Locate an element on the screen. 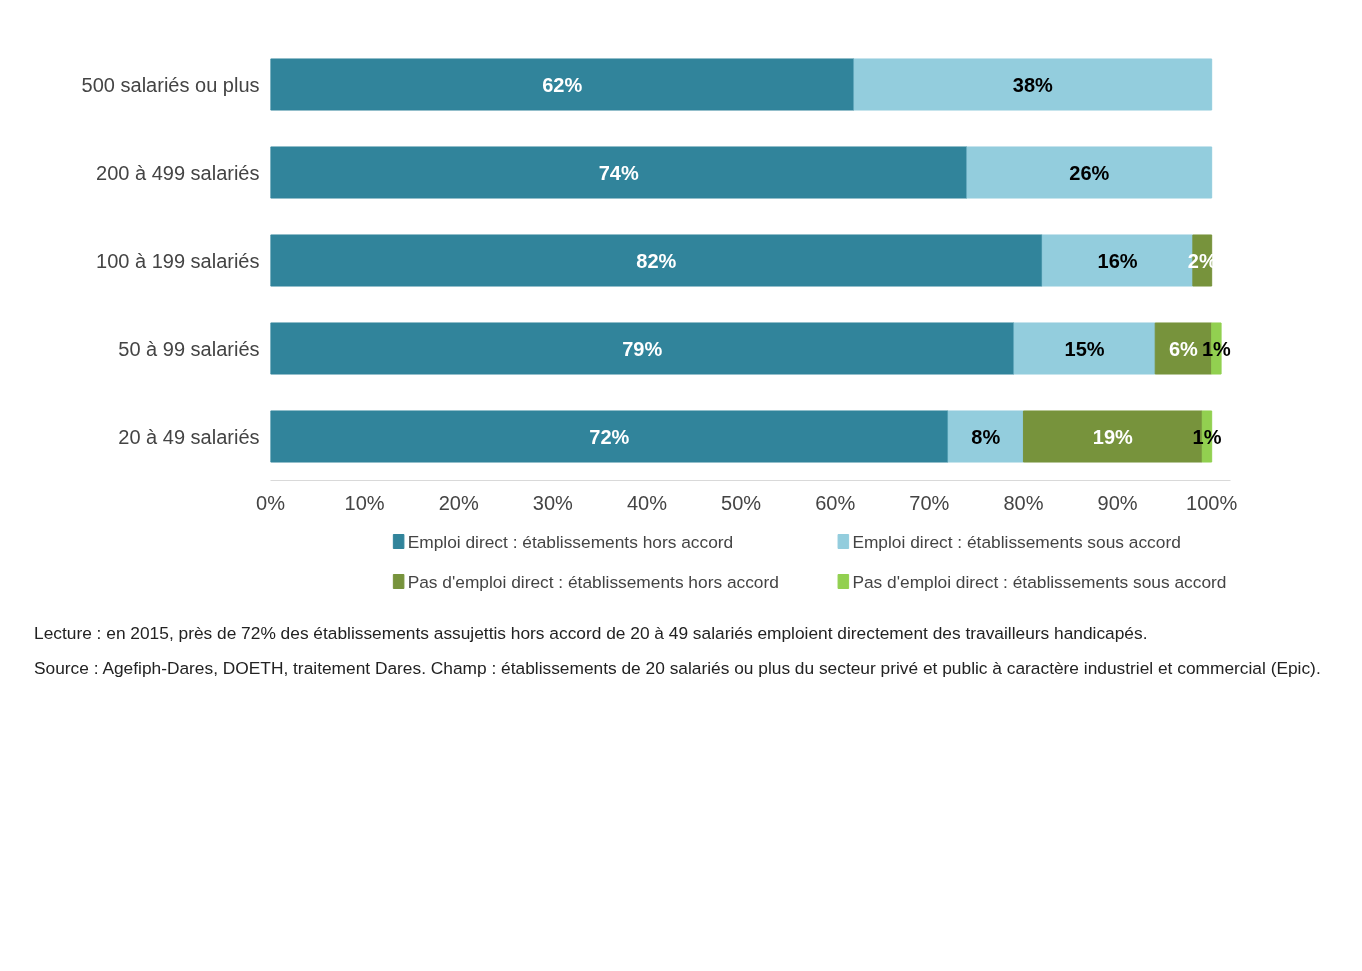 The image size is (1362, 971). y-tick-label: 100 à 199 salariés is located at coordinates (178, 260).